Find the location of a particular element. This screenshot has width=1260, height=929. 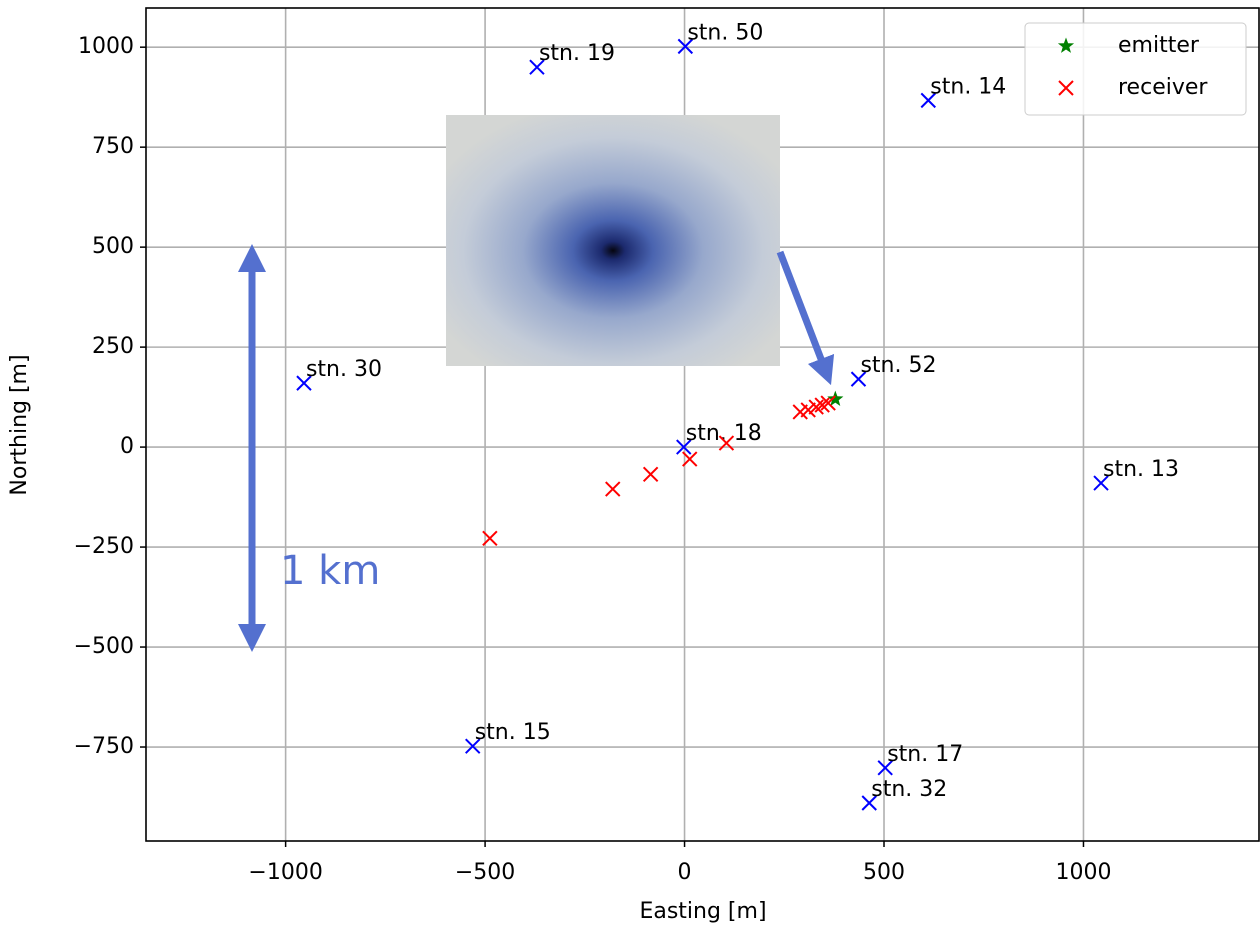

x-tick-label: −1000 is located at coordinates (285, 872).